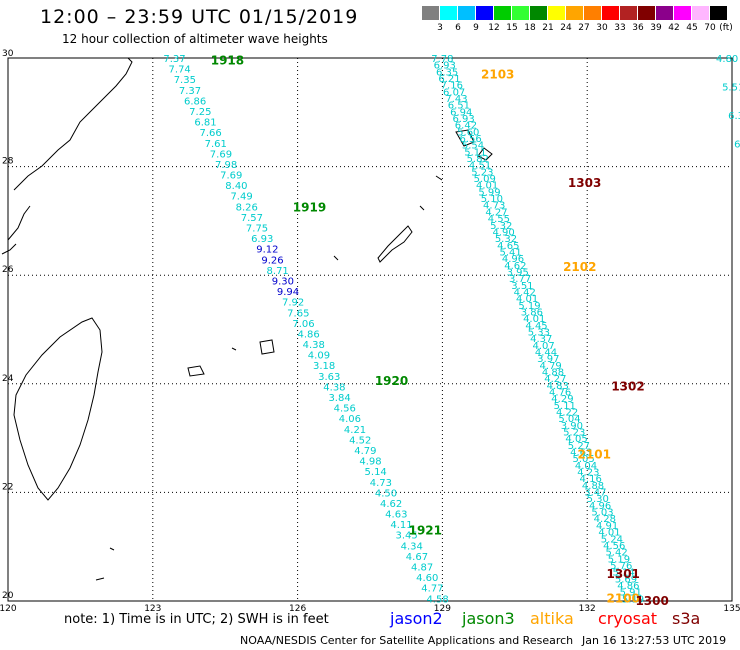 This screenshot has height=650, width=740. What do you see at coordinates (476, 28) in the screenshot?
I see `scale-label: 9` at bounding box center [476, 28].